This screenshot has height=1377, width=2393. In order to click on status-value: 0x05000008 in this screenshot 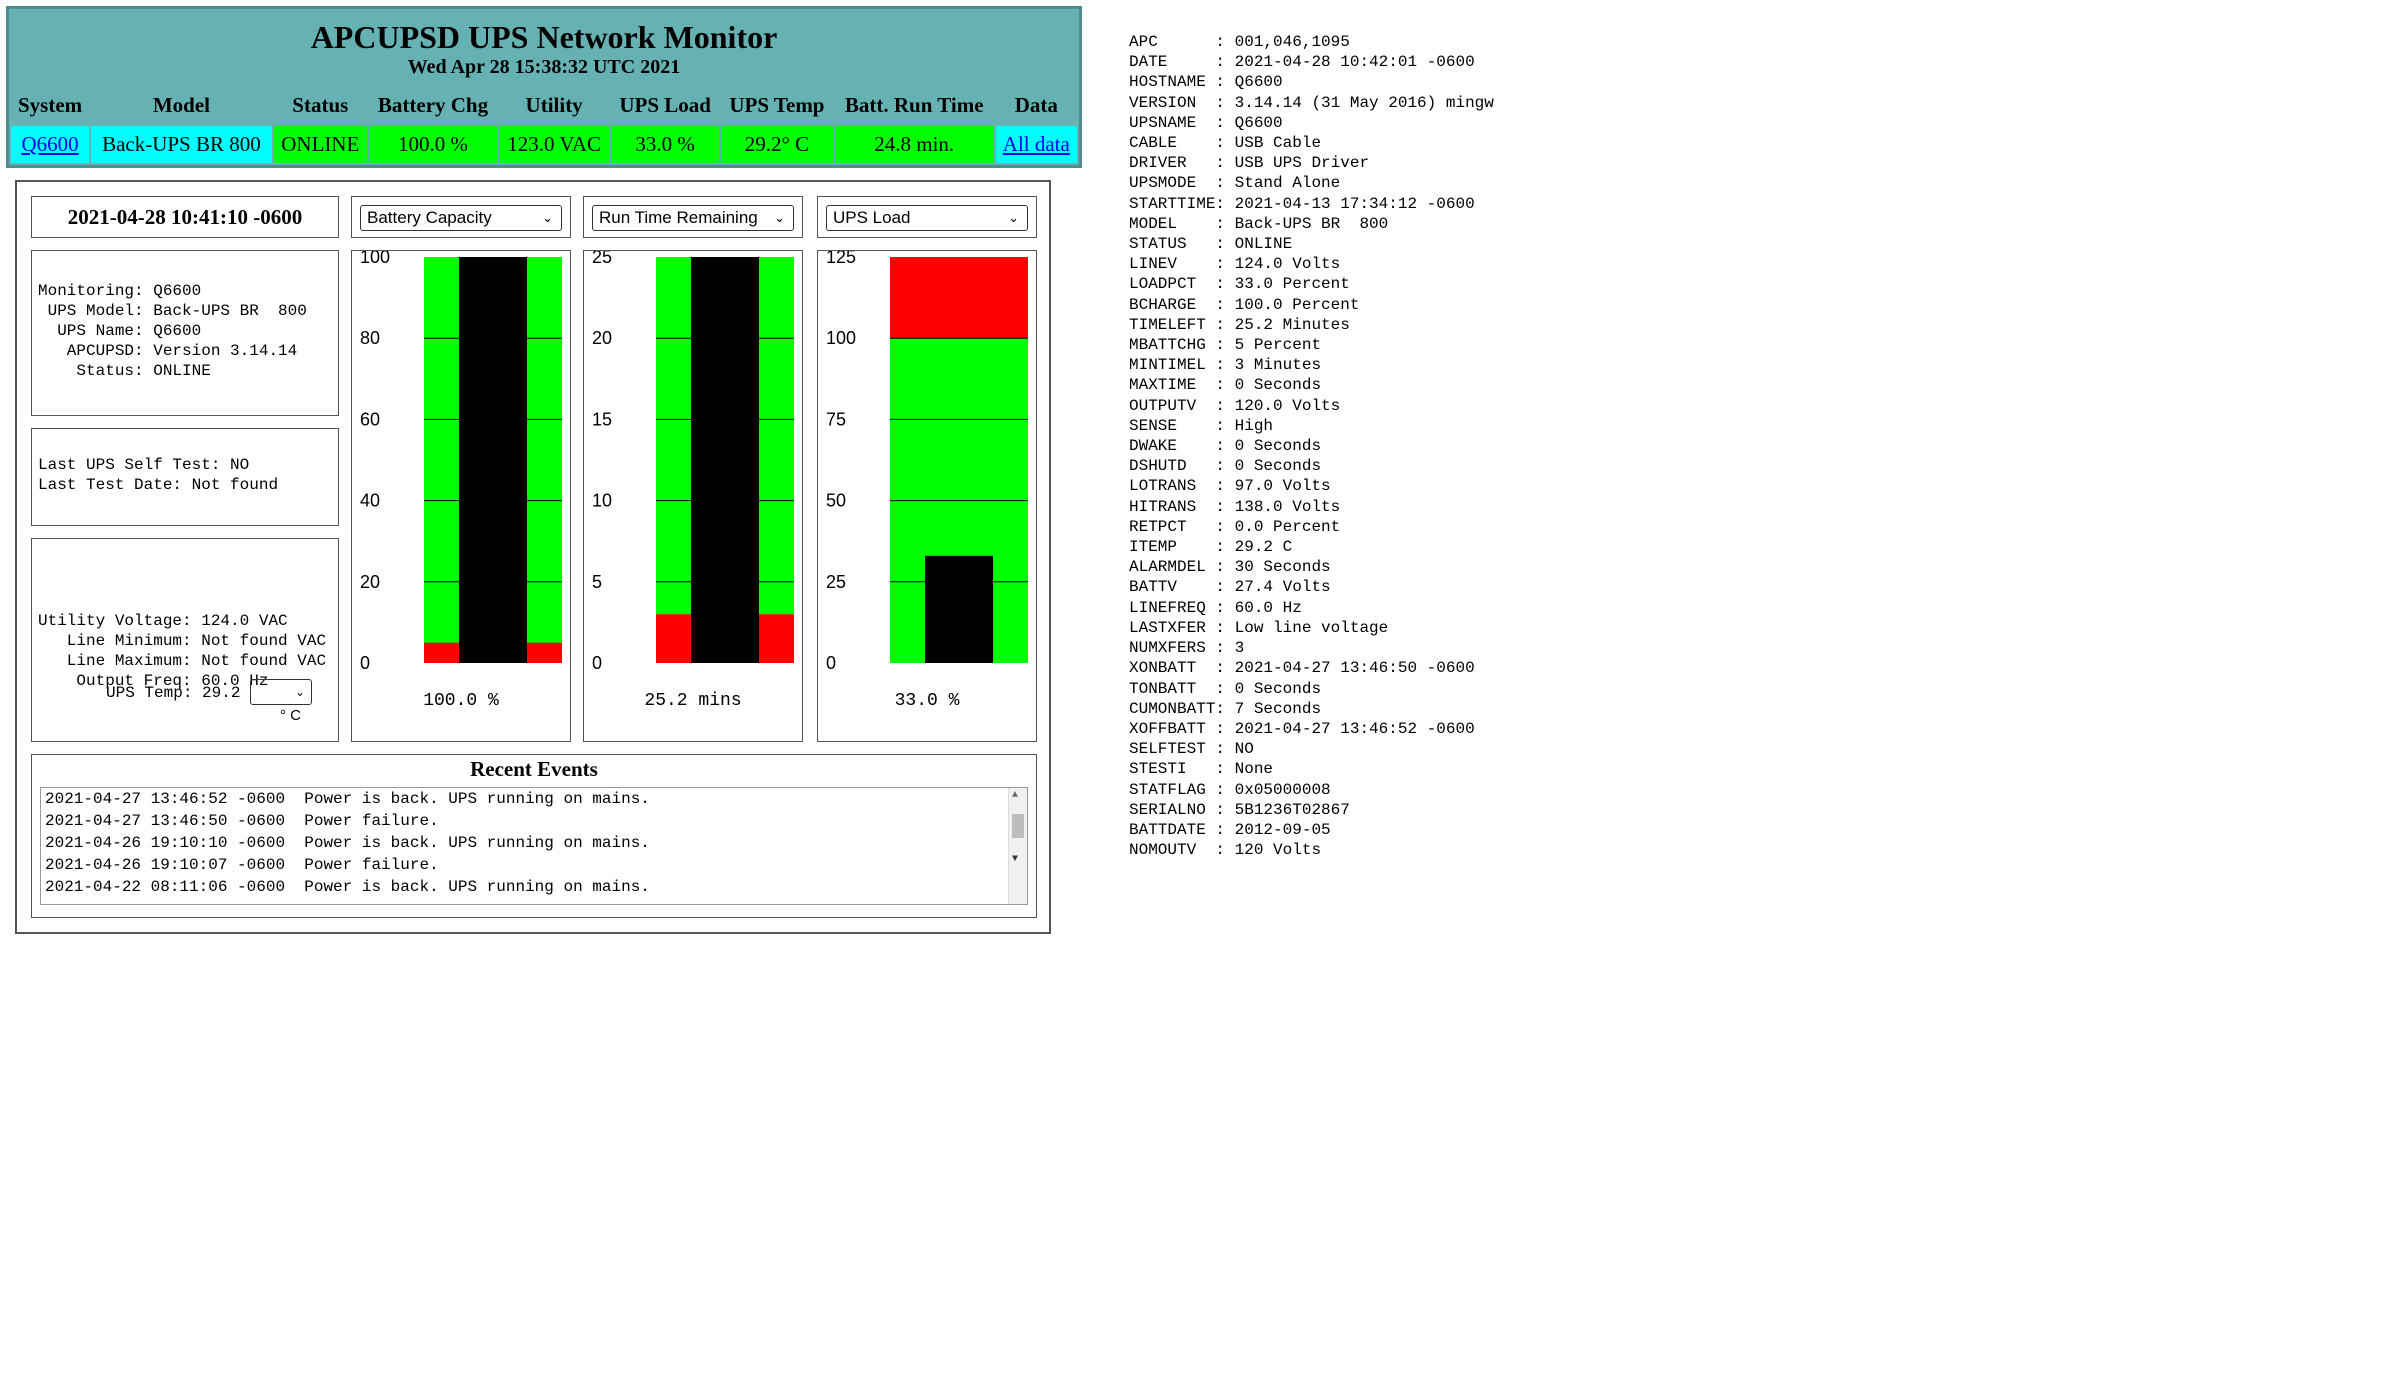, I will do `click(1282, 789)`.